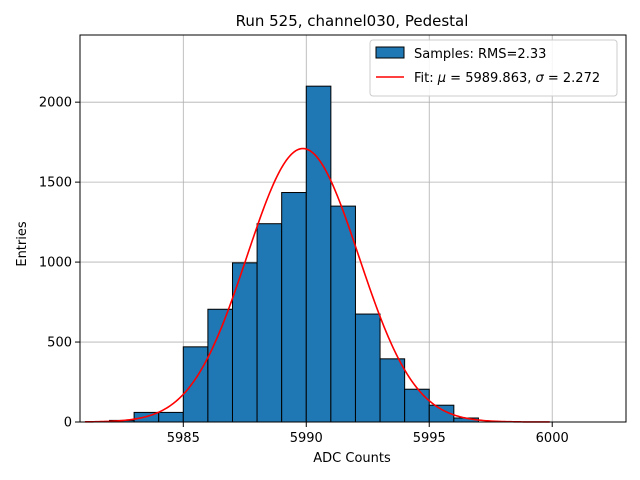  I want to click on y-axis-ticks: 0 500 1000 1500 2000, so click(59, 263).